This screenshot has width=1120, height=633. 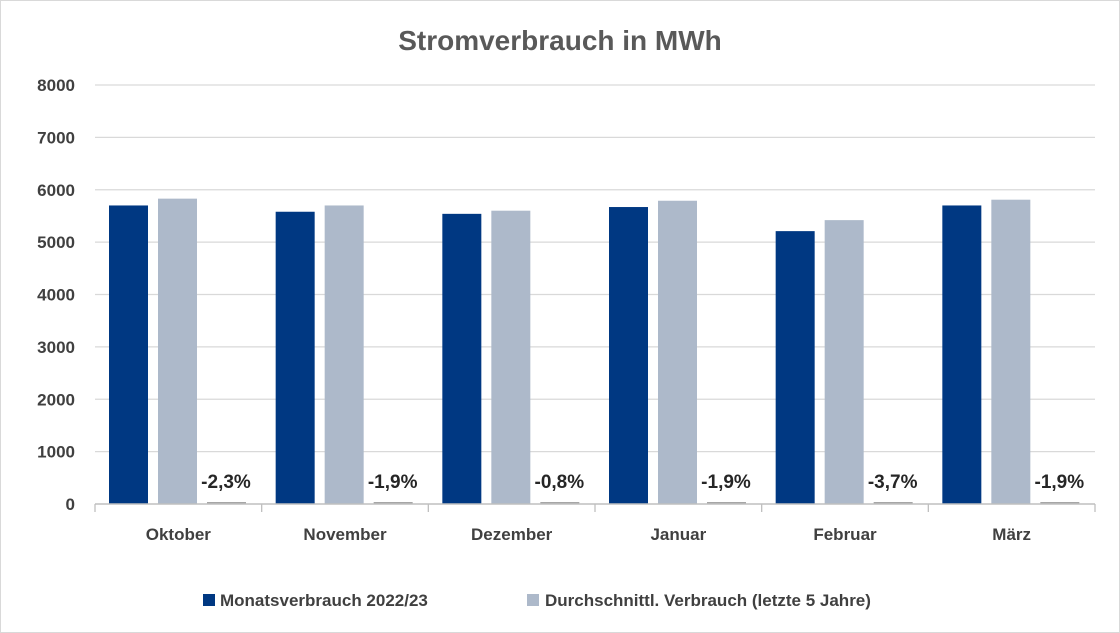 What do you see at coordinates (56, 452) in the screenshot?
I see `y-tick-label: 1000` at bounding box center [56, 452].